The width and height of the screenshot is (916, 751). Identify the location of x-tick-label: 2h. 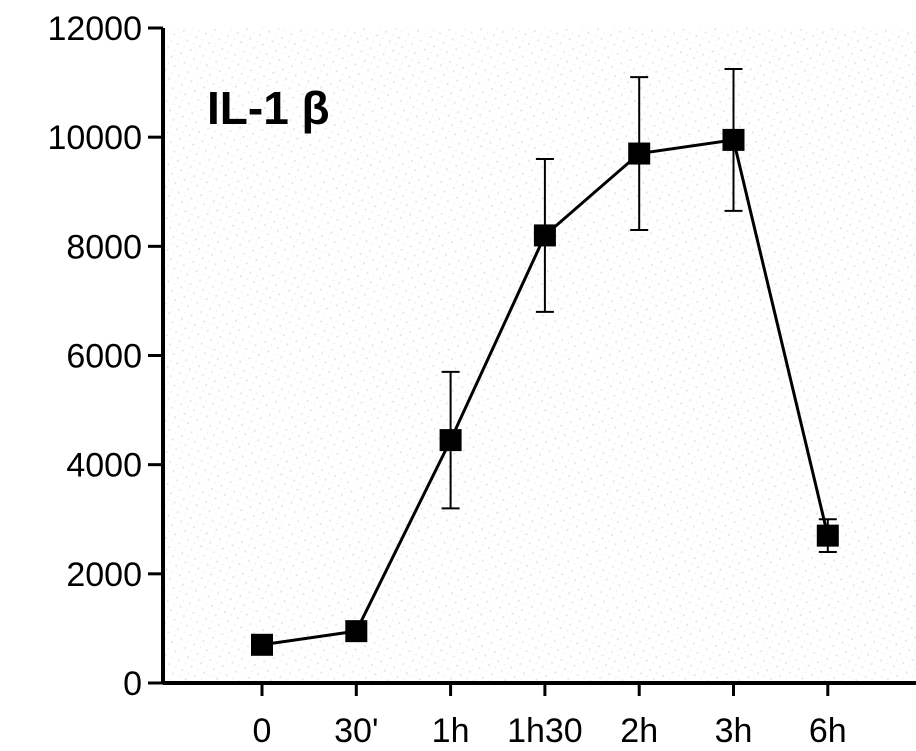
(639, 731).